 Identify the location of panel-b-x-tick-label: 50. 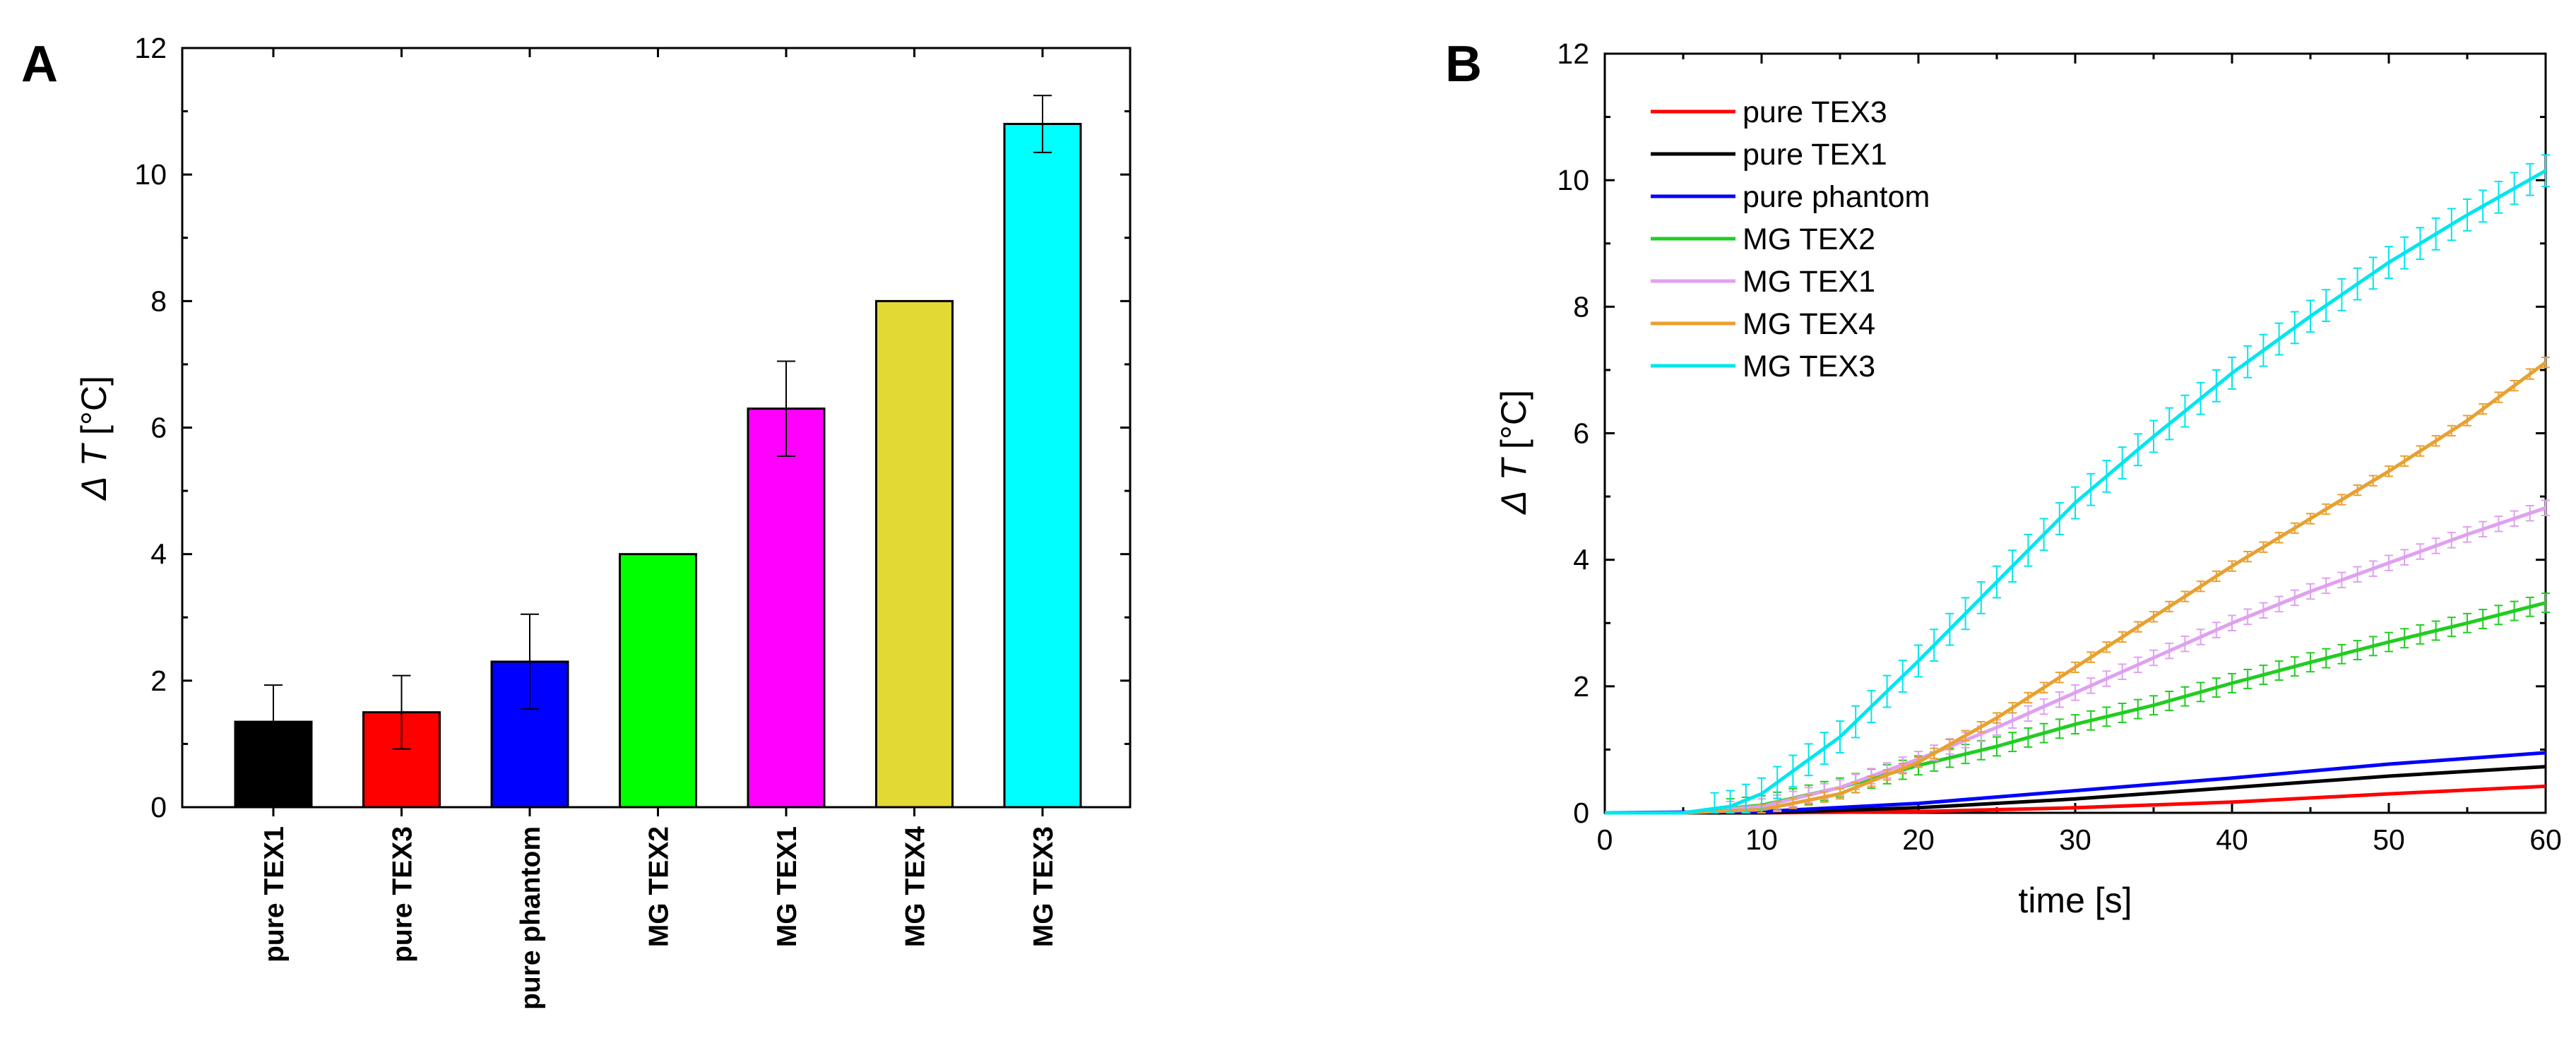
(2389, 839).